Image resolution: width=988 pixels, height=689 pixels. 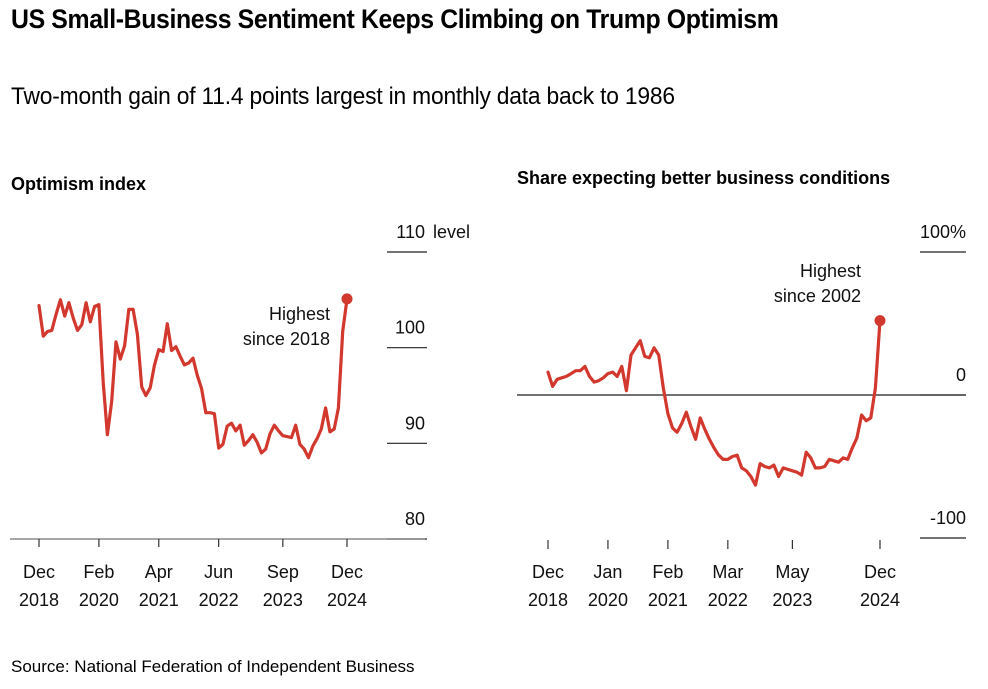 I want to click on y-tick-label: 0, so click(x=961, y=375).